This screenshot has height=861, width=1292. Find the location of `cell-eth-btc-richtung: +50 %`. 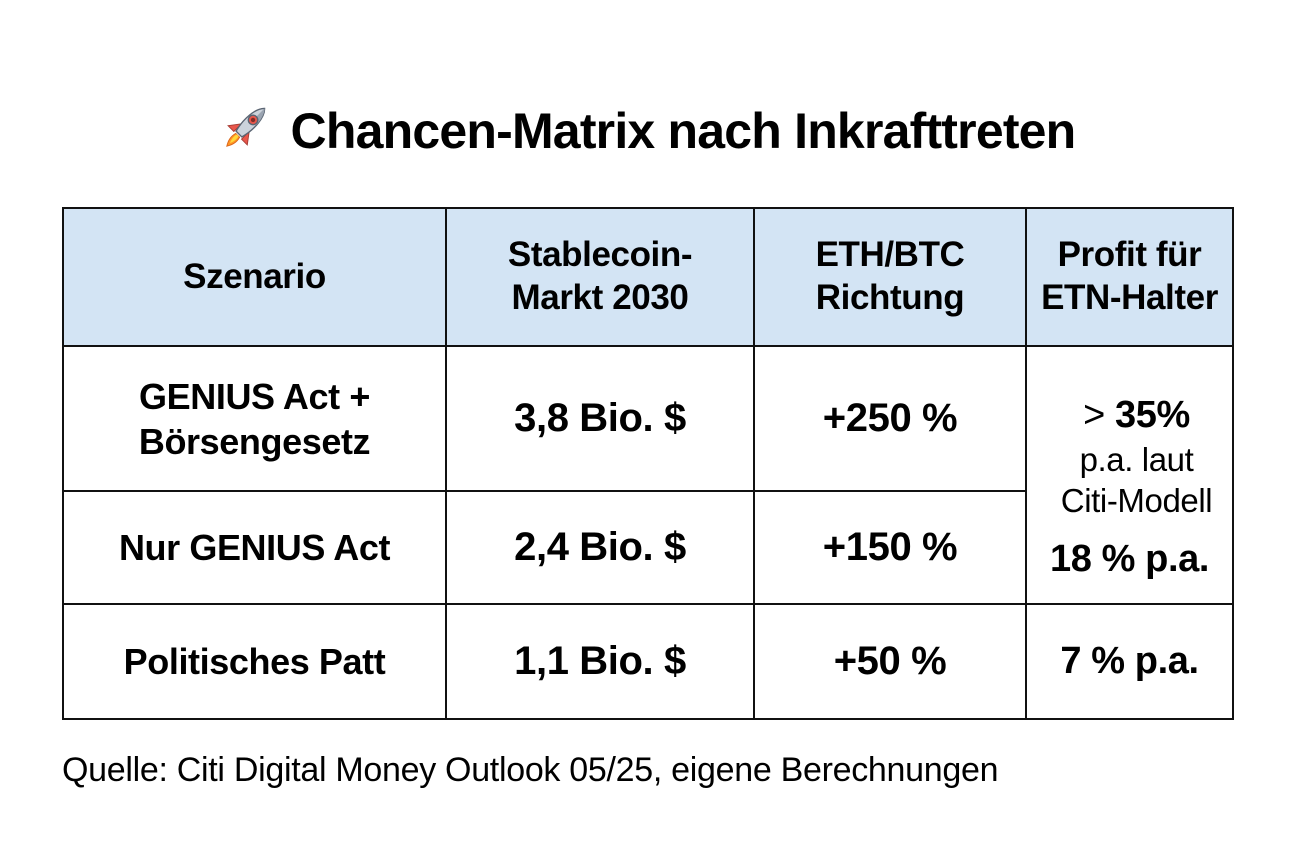

cell-eth-btc-richtung: +50 % is located at coordinates (890, 661).